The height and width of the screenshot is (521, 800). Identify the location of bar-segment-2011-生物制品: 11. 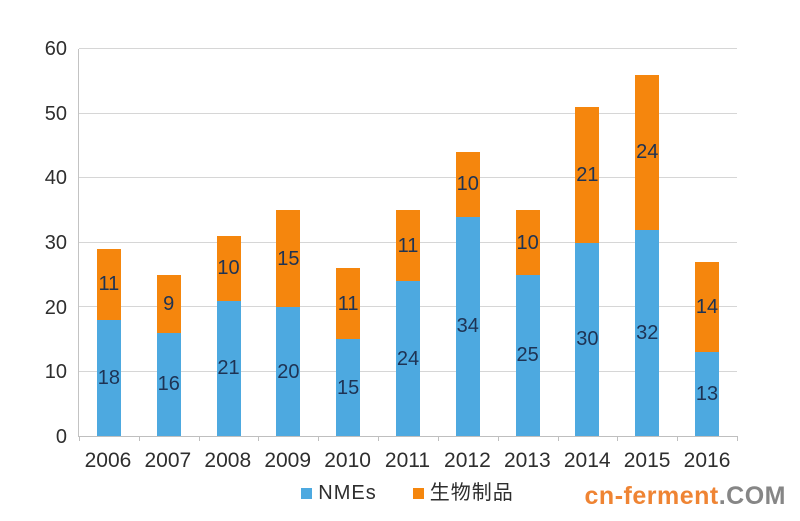
(407, 246).